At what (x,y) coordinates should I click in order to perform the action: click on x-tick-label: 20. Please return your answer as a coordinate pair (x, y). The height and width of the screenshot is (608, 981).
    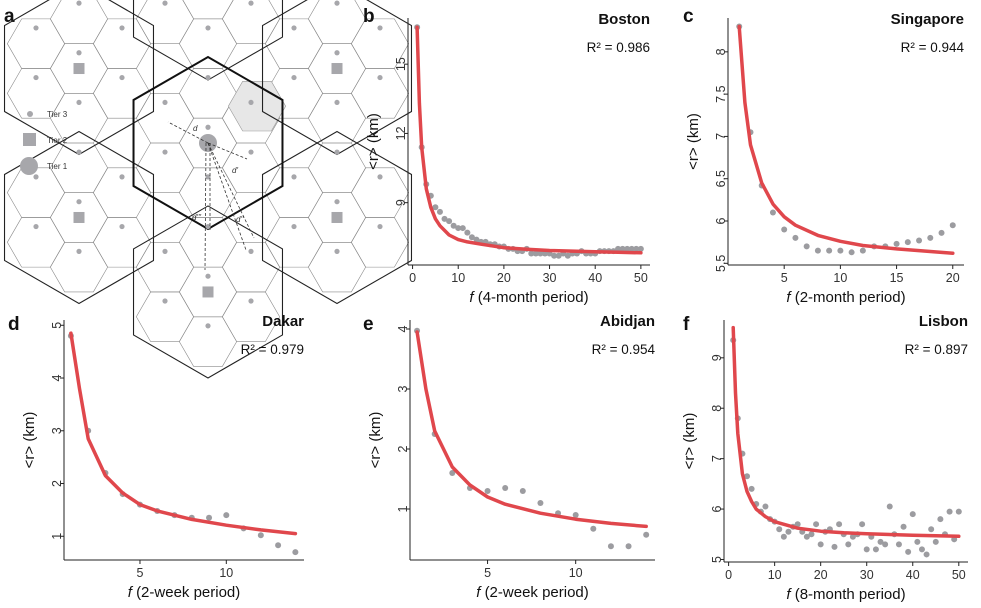
    Looking at the image, I should click on (821, 575).